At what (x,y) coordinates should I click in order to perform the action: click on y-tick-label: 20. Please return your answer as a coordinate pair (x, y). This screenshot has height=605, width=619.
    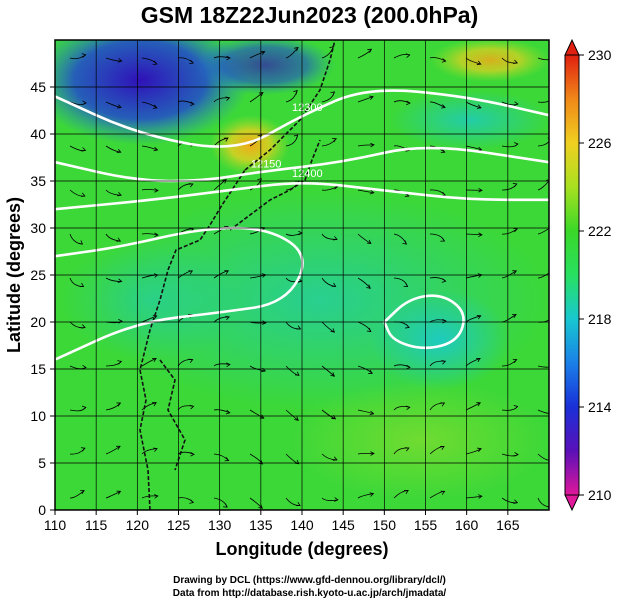
    Looking at the image, I should click on (38, 322).